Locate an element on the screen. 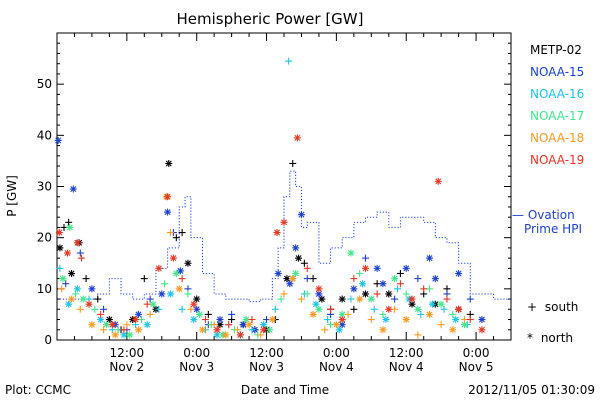 The width and height of the screenshot is (600, 400). y-tick-label: 20 is located at coordinates (44, 238).